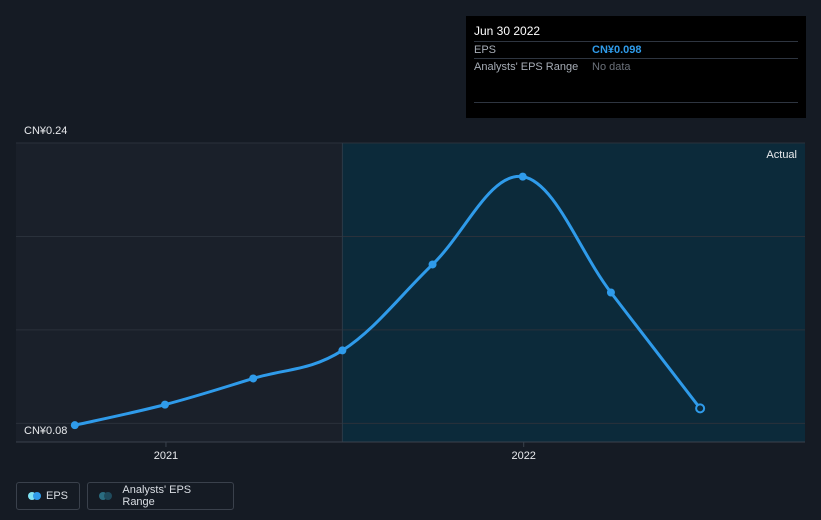 Image resolution: width=821 pixels, height=520 pixels. Describe the element at coordinates (507, 31) in the screenshot. I see `tooltip-date: Jun 30 2022` at that location.